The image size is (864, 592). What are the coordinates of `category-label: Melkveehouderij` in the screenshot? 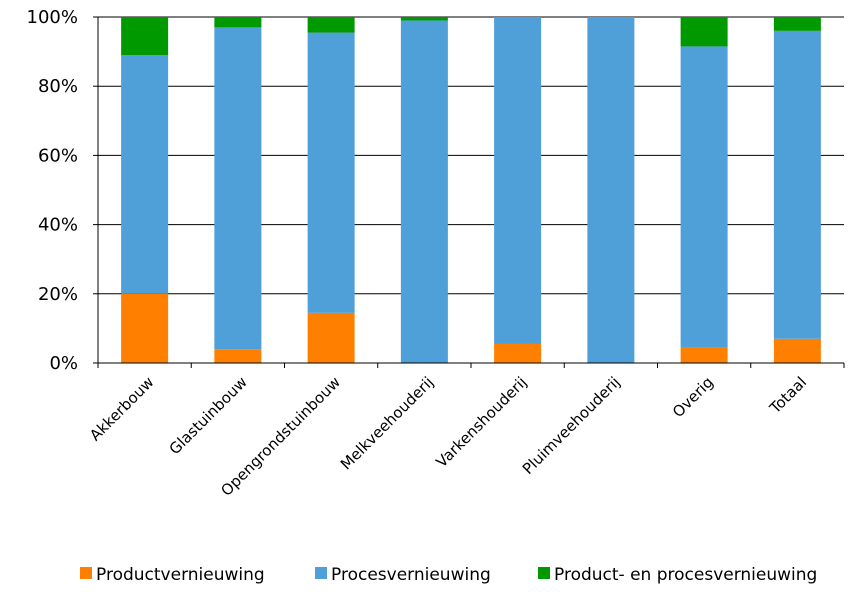 It's located at (387, 423).